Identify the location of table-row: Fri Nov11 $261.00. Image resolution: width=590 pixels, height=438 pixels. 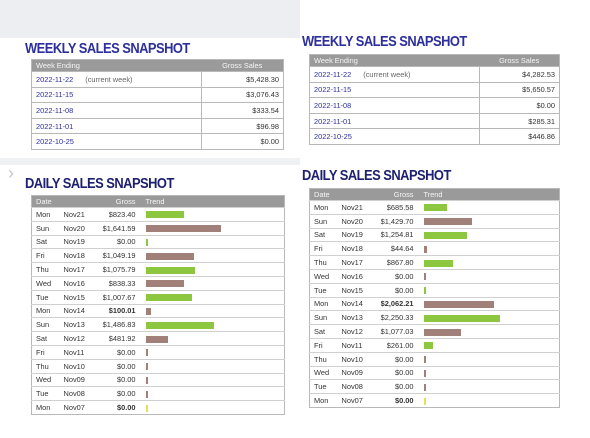
(434, 345).